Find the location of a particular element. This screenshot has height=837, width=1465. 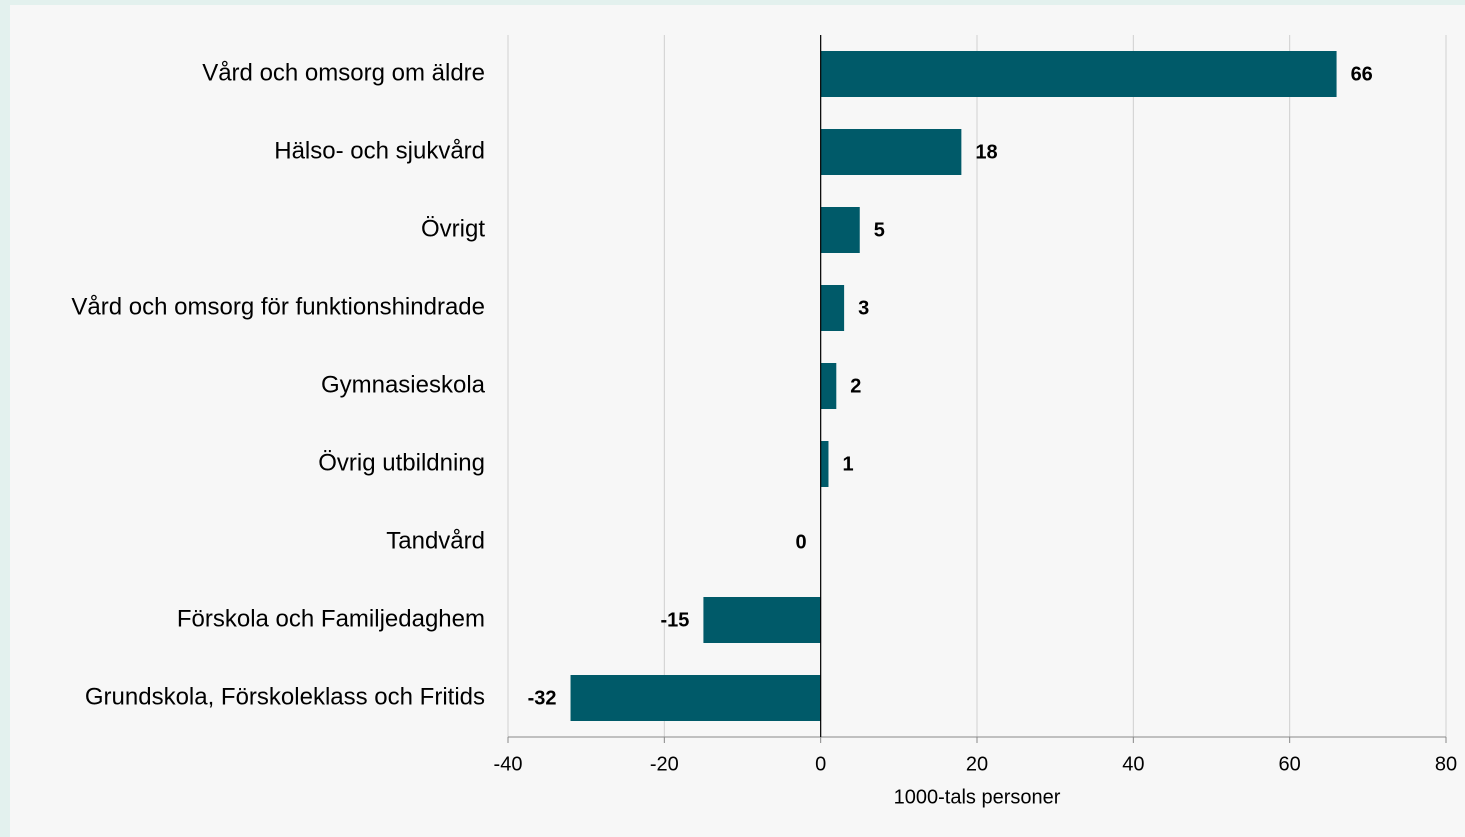

y-tick-label: Vård och omsorg för funktionshindrade is located at coordinates (278, 306).